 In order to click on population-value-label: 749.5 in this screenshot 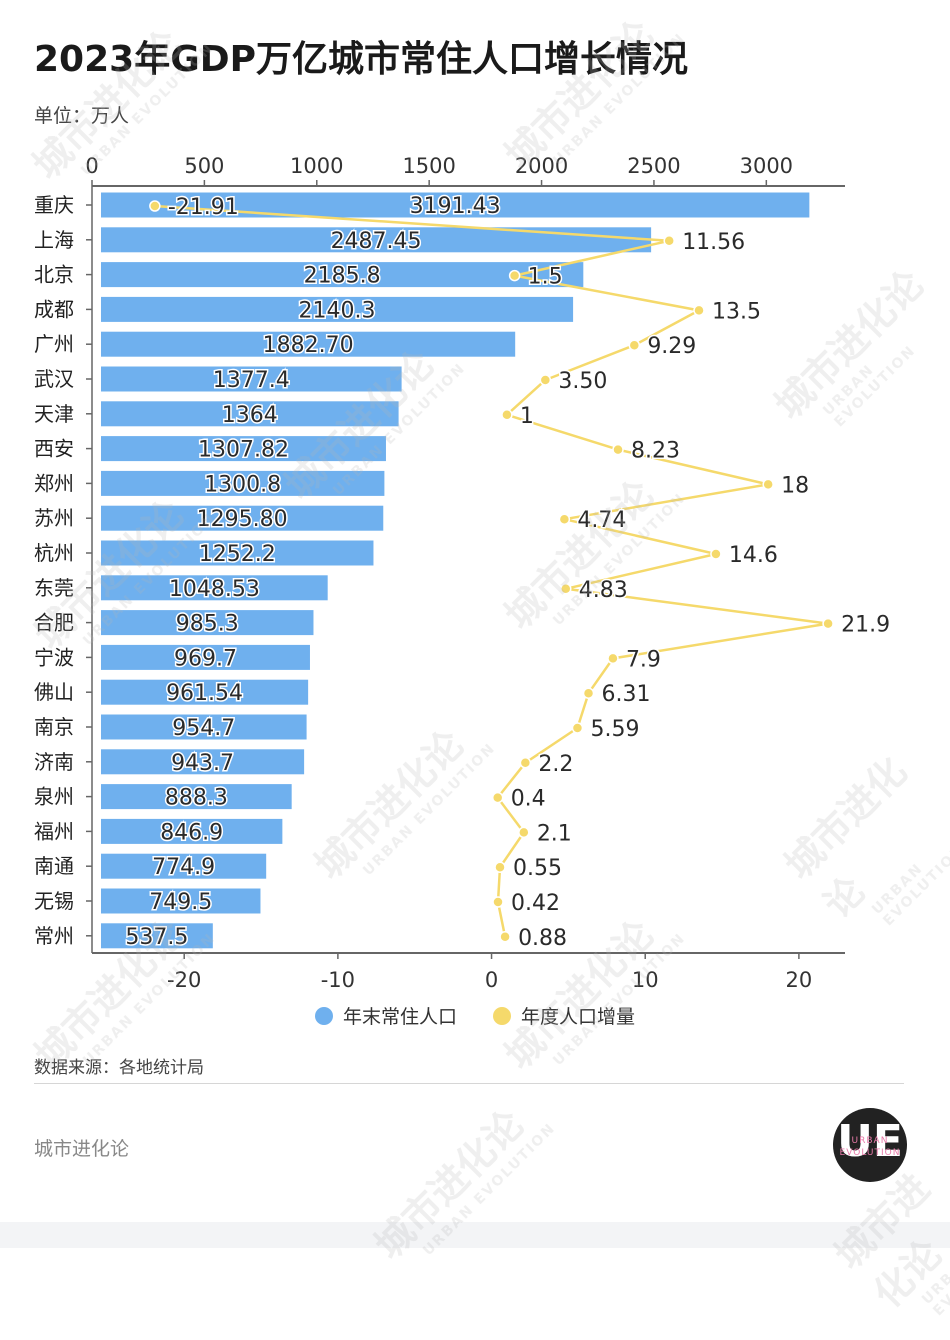, I will do `click(180, 902)`.